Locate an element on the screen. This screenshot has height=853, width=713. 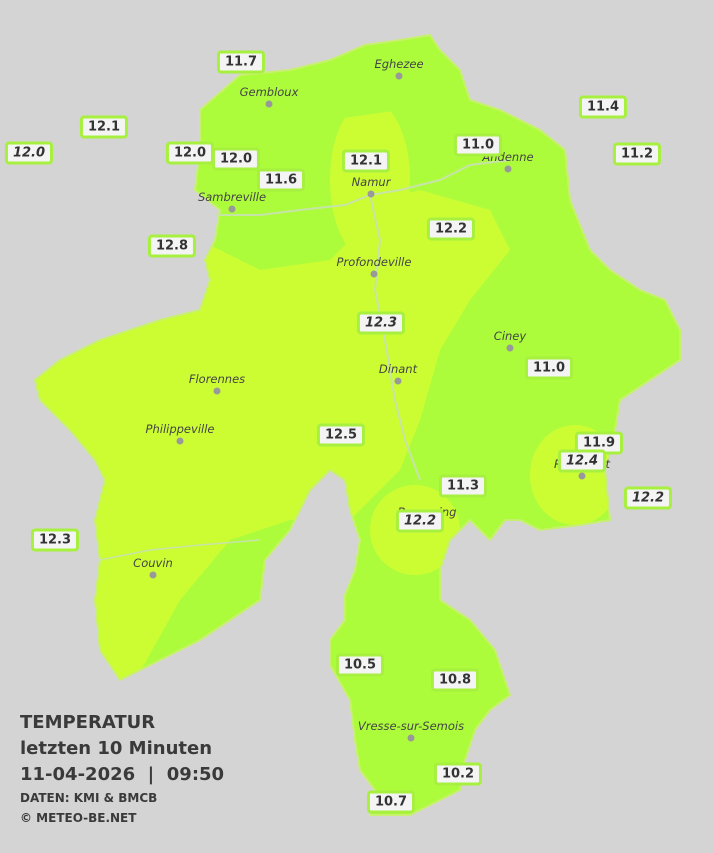
station-value: 10.5 is located at coordinates (360, 665).